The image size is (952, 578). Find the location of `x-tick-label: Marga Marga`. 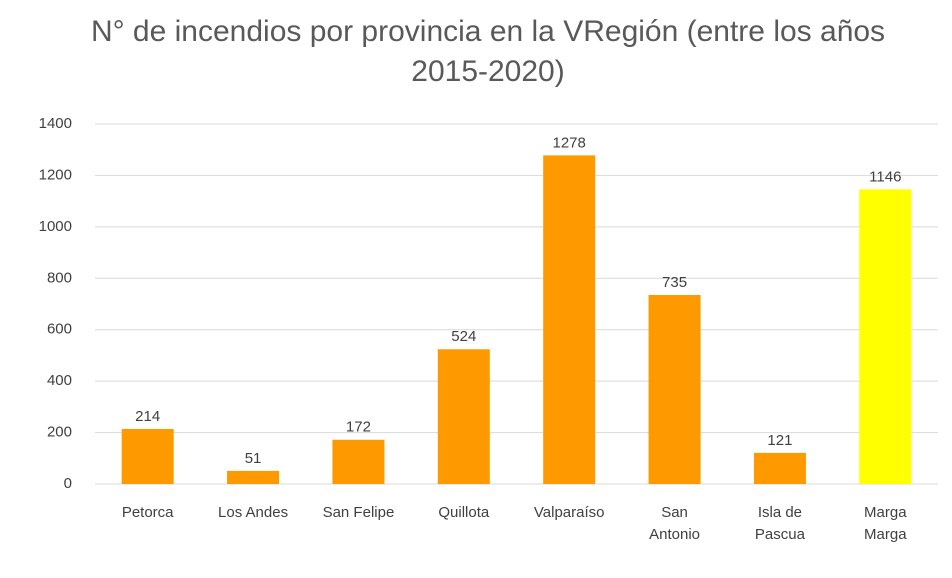

x-tick-label: Marga Marga is located at coordinates (885, 523).